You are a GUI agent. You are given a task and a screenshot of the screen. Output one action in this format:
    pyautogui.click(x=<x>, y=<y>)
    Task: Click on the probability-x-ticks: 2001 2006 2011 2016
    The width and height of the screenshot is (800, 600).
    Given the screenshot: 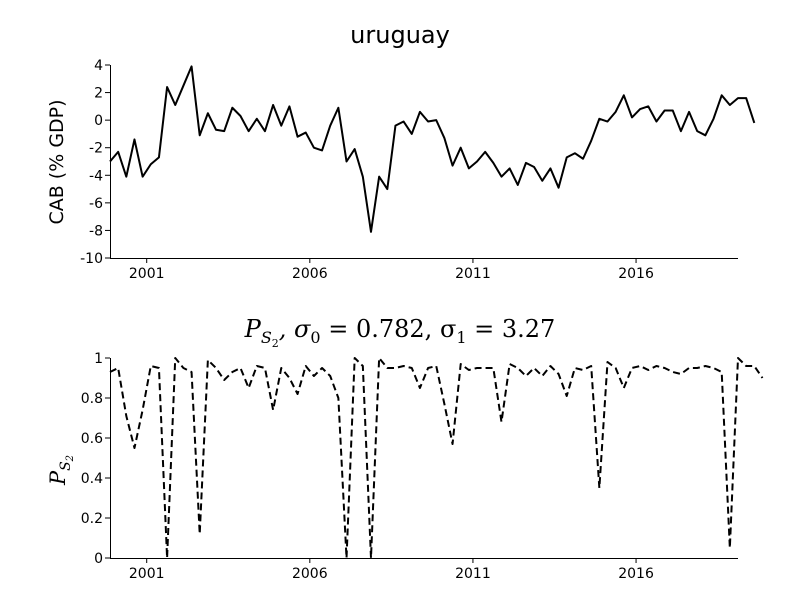 What is the action you would take?
    pyautogui.click(x=391, y=570)
    